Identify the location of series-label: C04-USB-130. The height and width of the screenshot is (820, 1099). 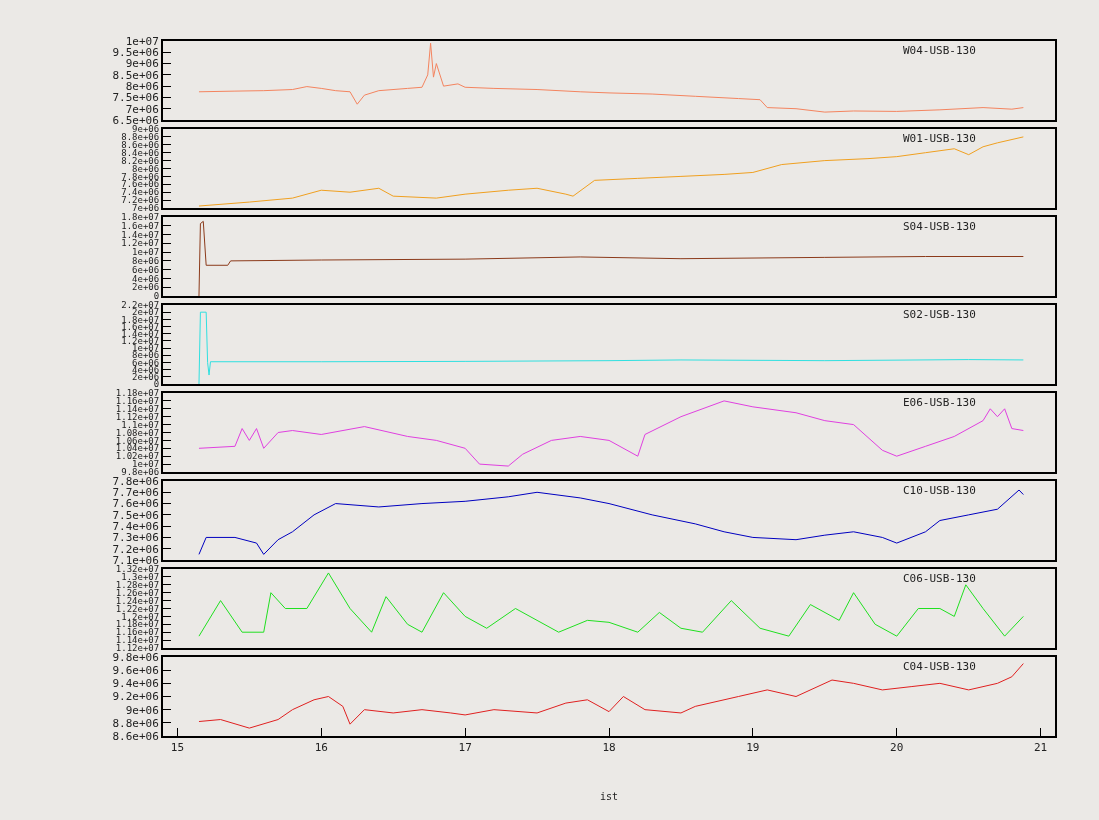
(939, 666).